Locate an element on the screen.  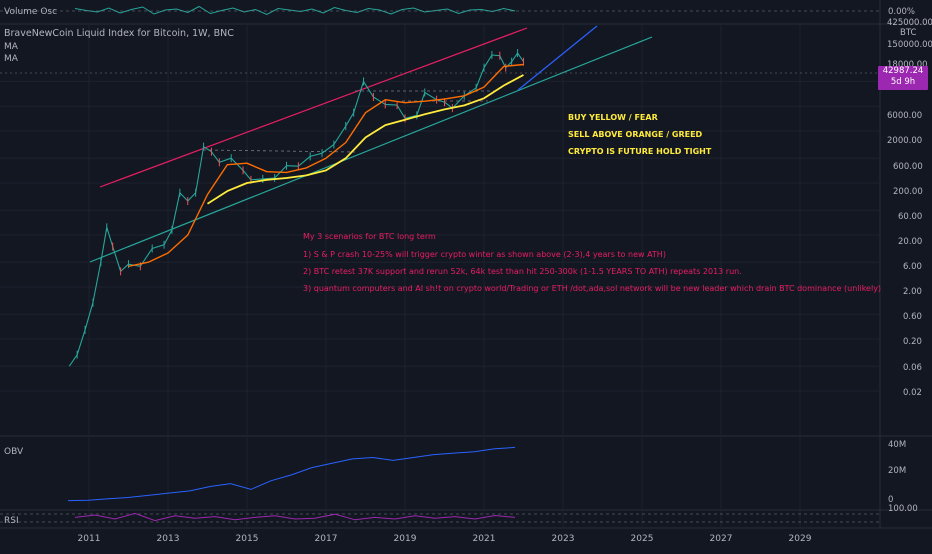
ath-dashed-line is located at coordinates (279, 151).